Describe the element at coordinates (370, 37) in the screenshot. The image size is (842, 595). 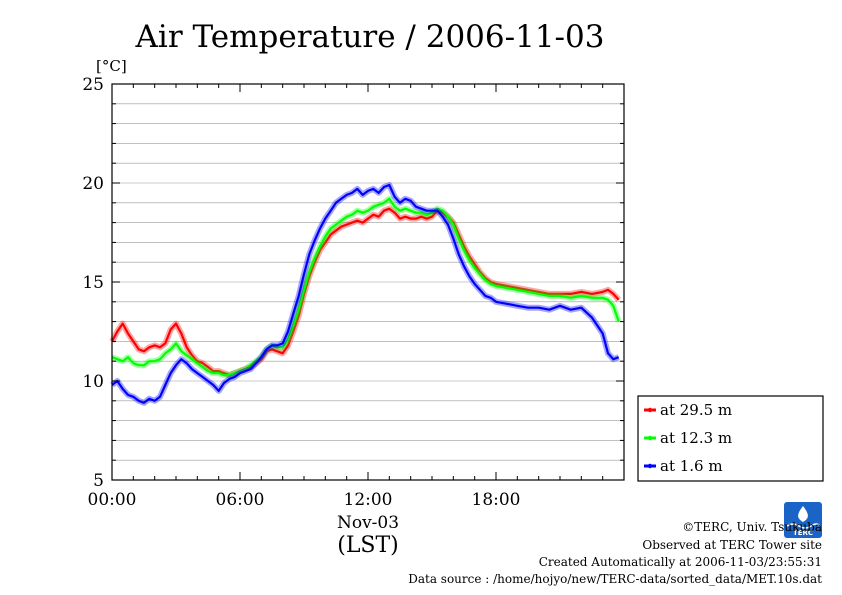
I see `chart-title: Air Temperature / 2006-11-03` at that location.